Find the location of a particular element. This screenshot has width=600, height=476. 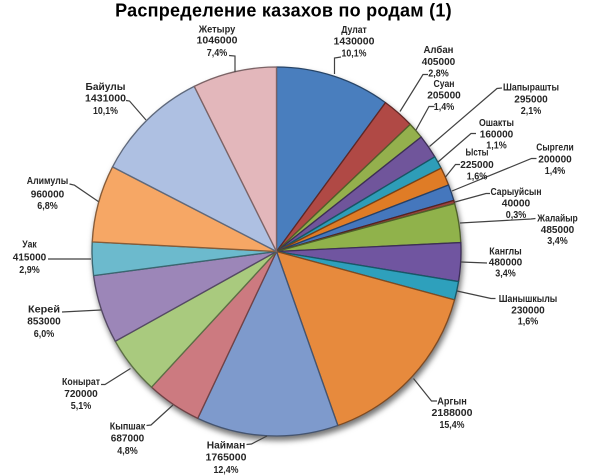

svg-text: 1431000 is located at coordinates (105, 99).